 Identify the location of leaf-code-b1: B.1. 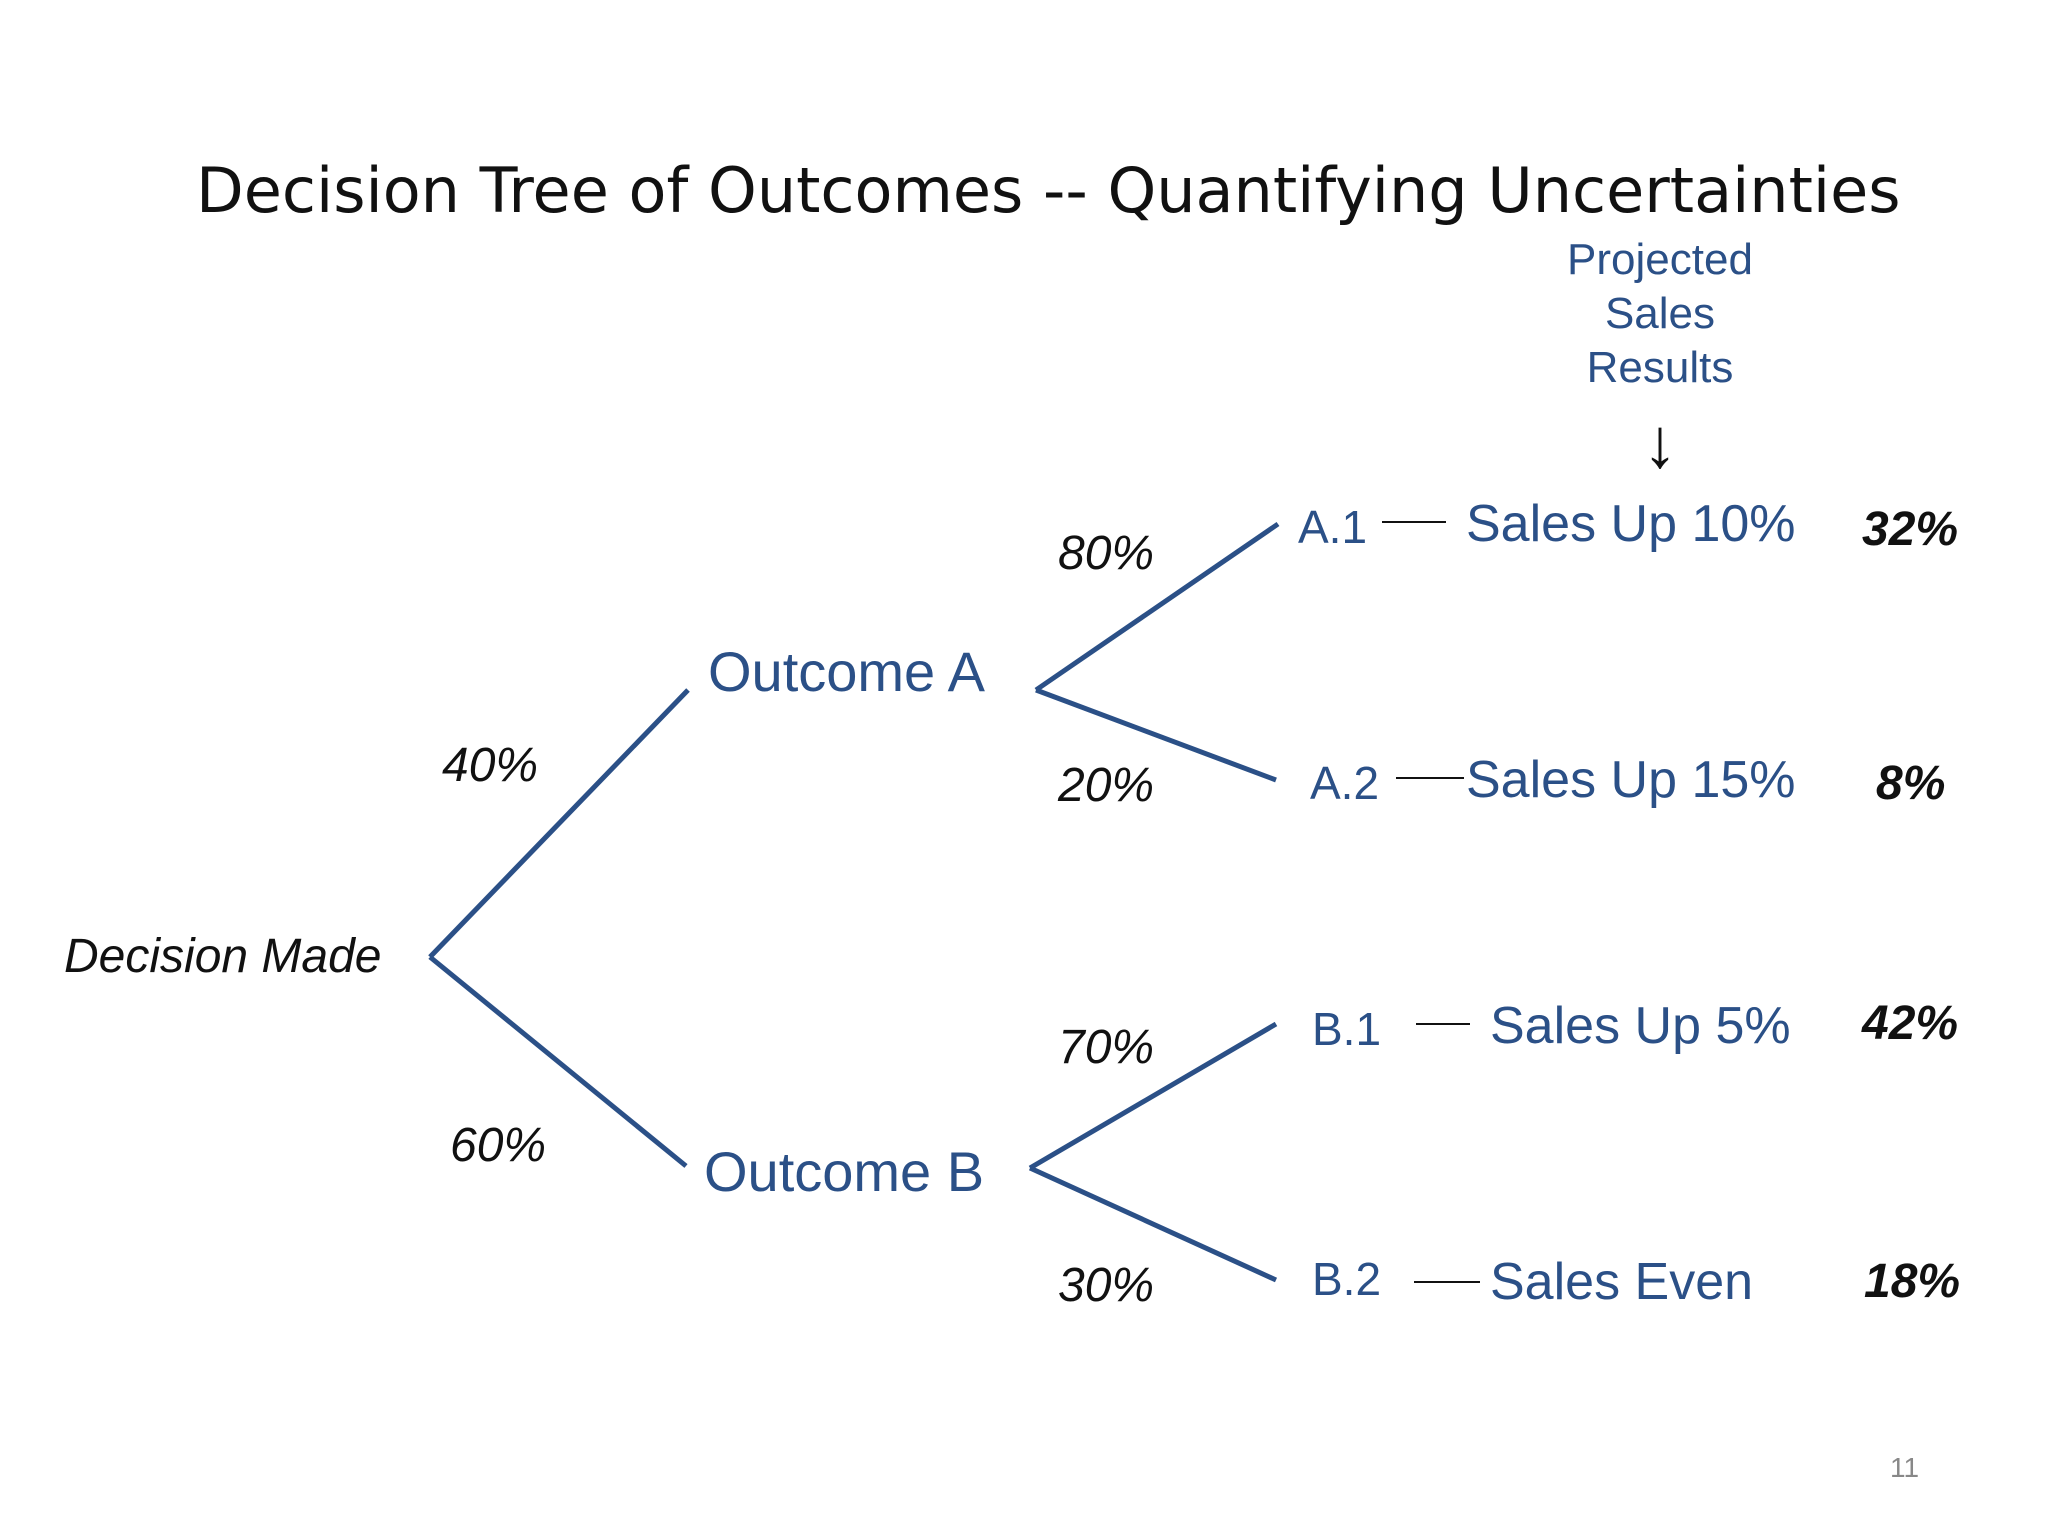
(1347, 1029).